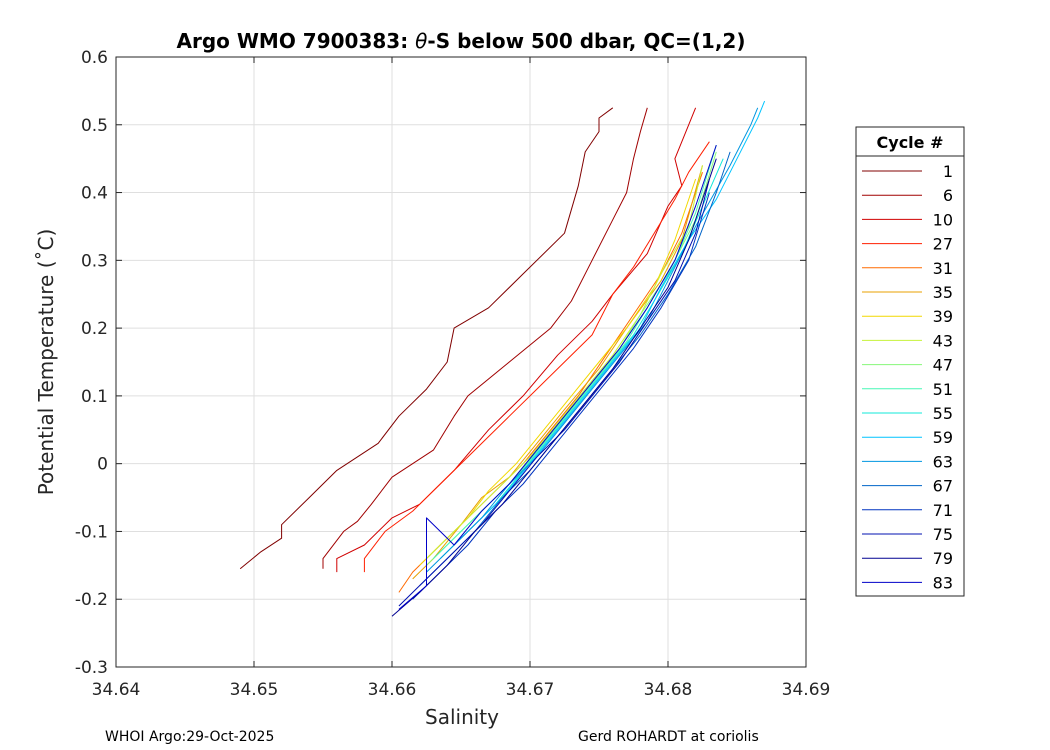 This screenshot has width=1050, height=750. I want to click on legend-label-cycle-67: 67, so click(943, 486).